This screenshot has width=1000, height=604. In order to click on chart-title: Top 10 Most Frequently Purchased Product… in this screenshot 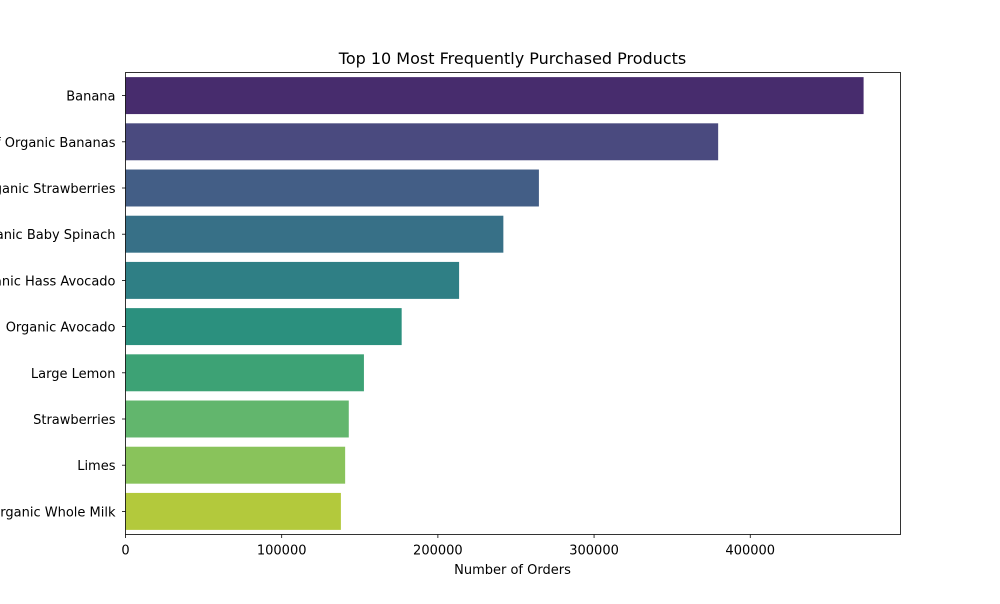, I will do `click(512, 58)`.